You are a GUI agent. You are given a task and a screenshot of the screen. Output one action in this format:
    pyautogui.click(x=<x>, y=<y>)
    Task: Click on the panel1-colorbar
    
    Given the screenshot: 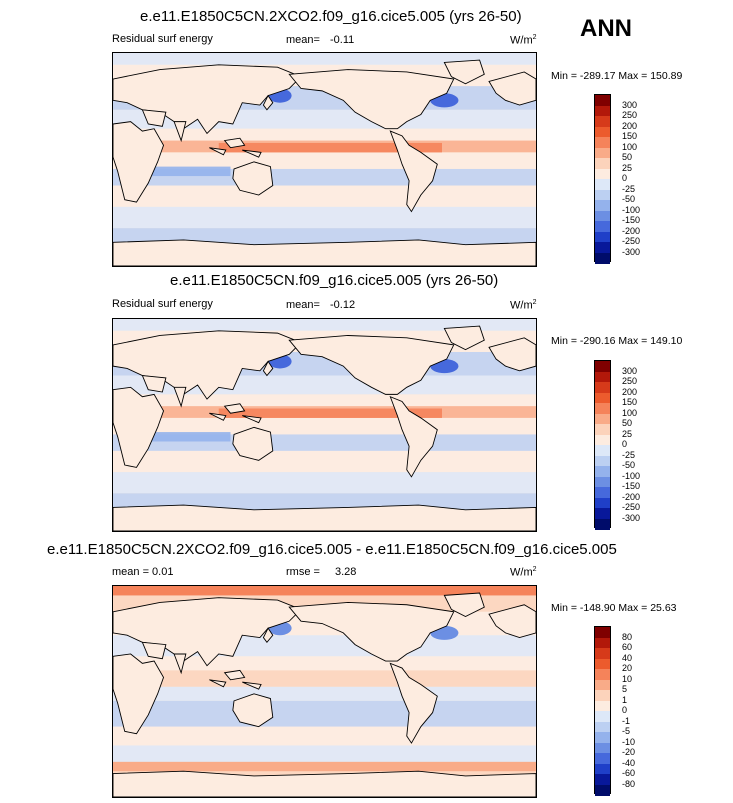 What is the action you would take?
    pyautogui.click(x=602, y=179)
    